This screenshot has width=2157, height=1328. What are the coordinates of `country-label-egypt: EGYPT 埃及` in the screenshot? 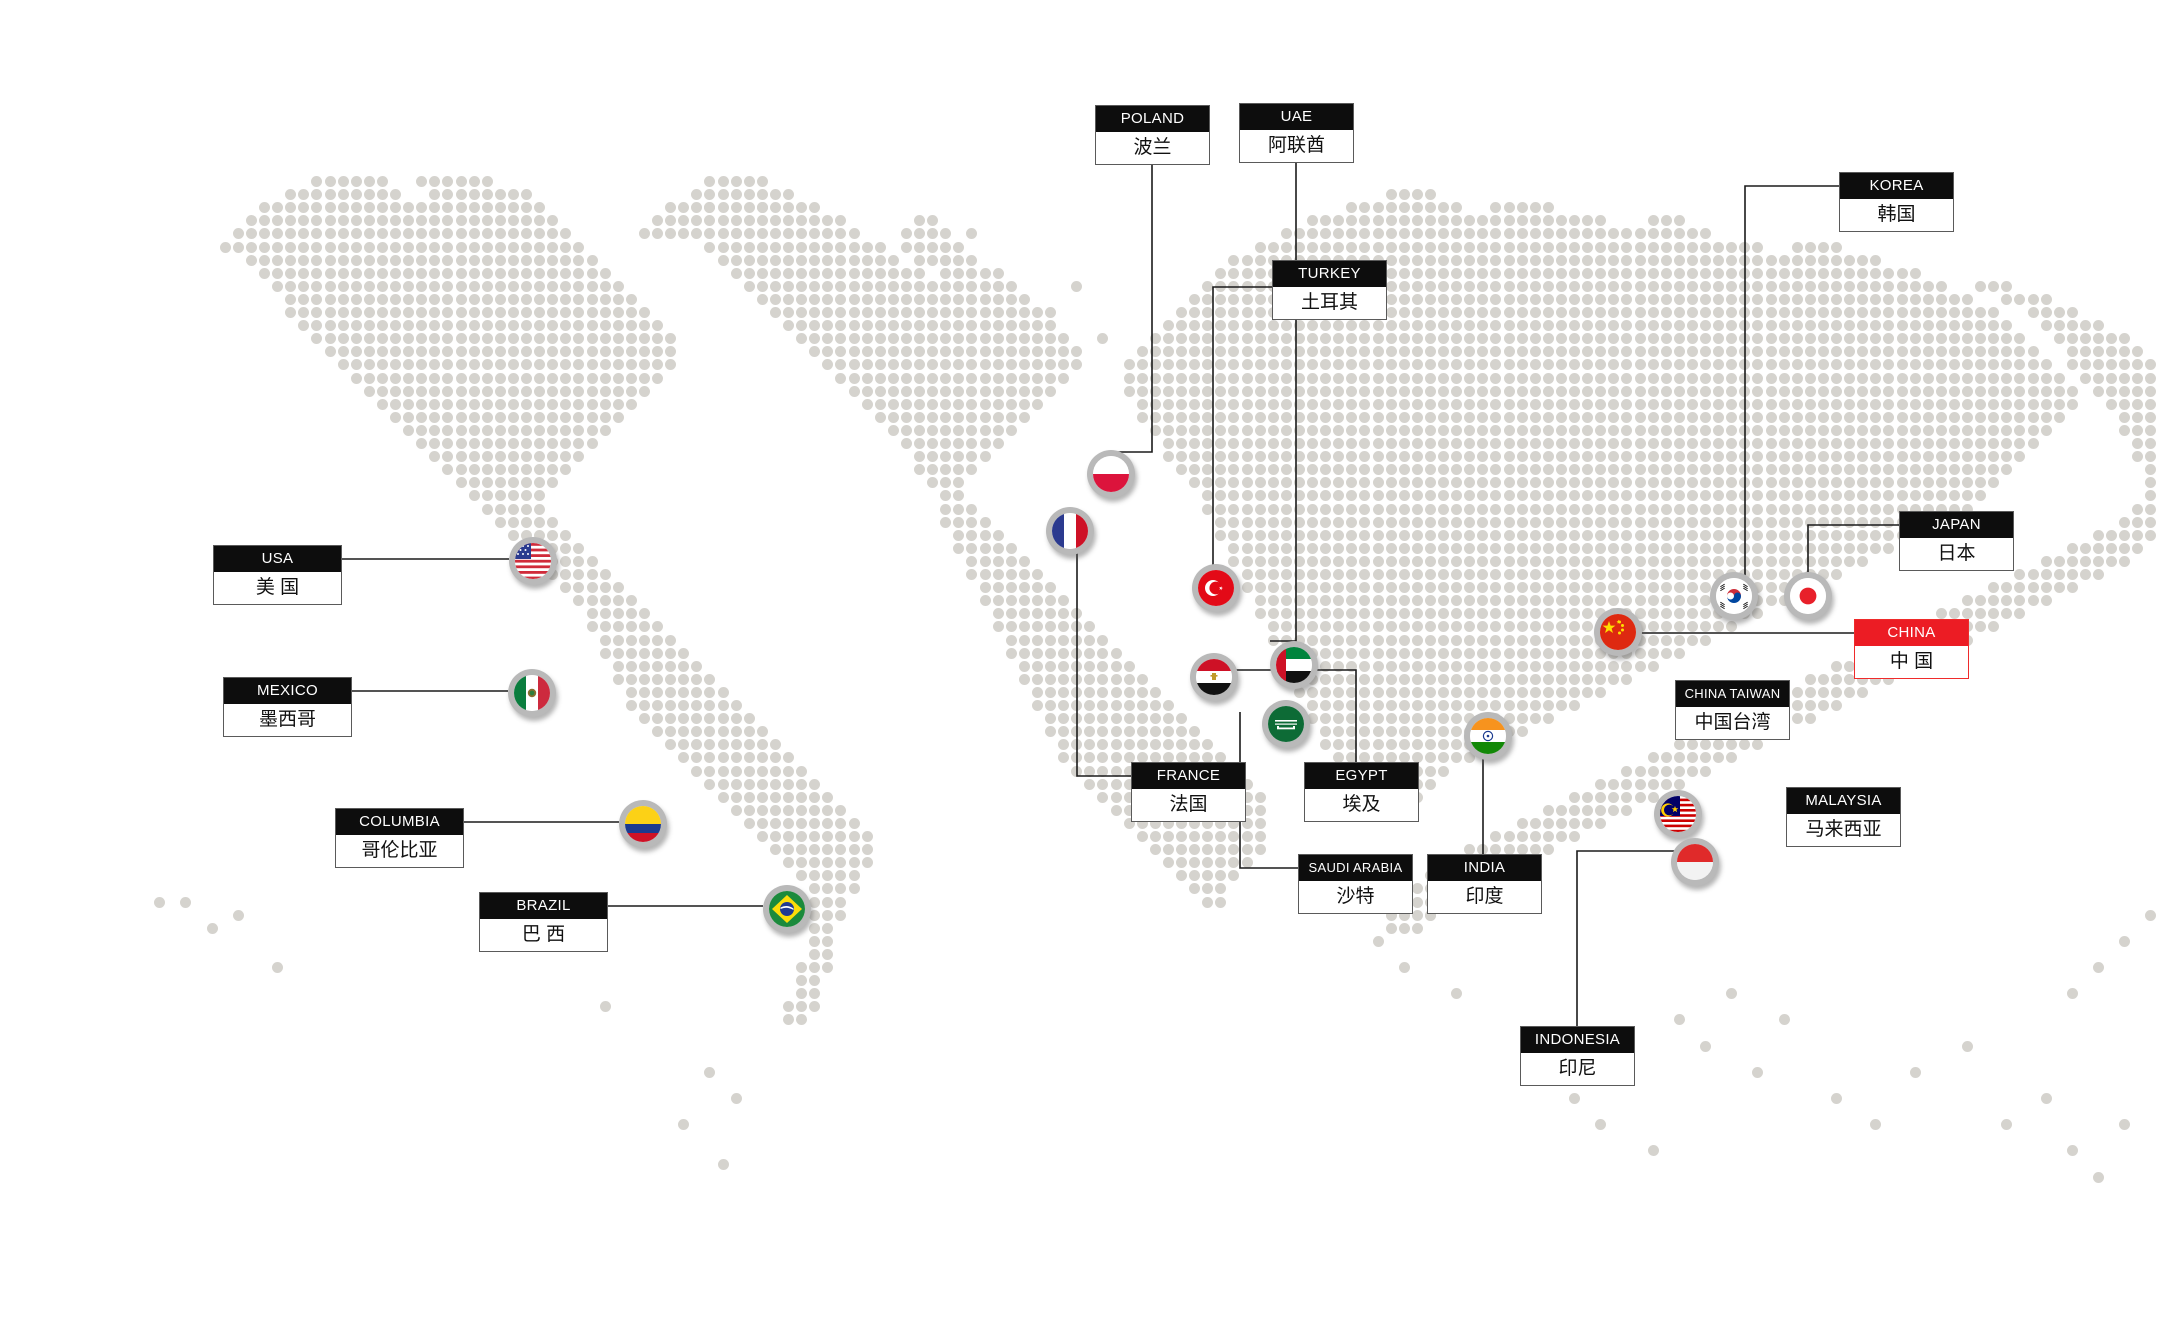 It's located at (1361, 792).